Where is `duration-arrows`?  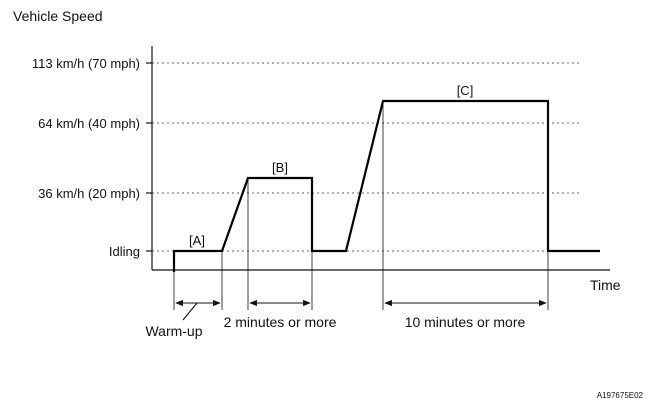
duration-arrows is located at coordinates (361, 310).